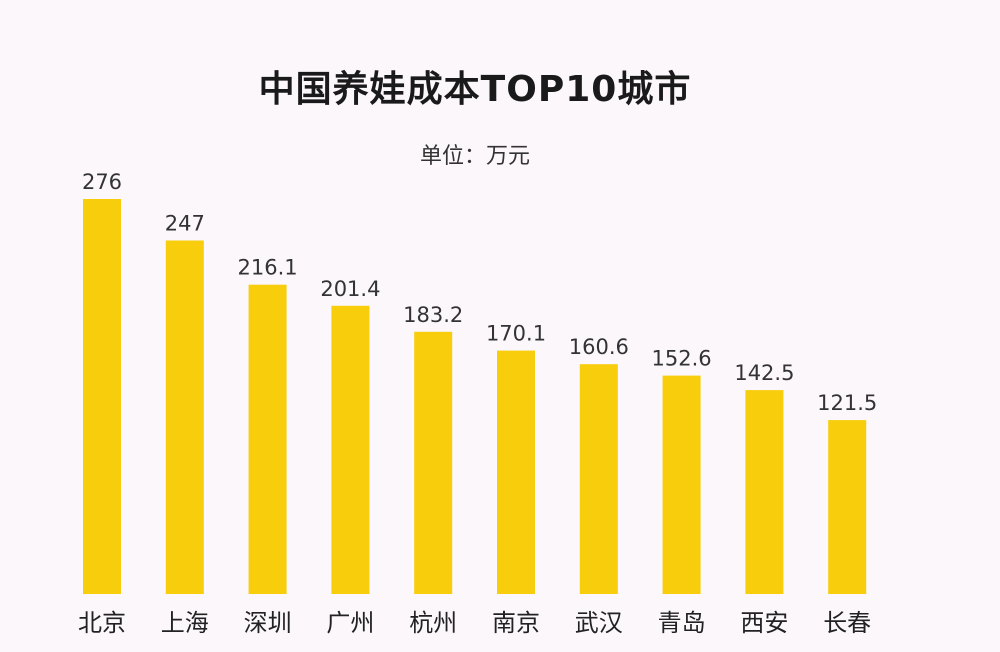  I want to click on value-label-6: 160.6, so click(599, 347).